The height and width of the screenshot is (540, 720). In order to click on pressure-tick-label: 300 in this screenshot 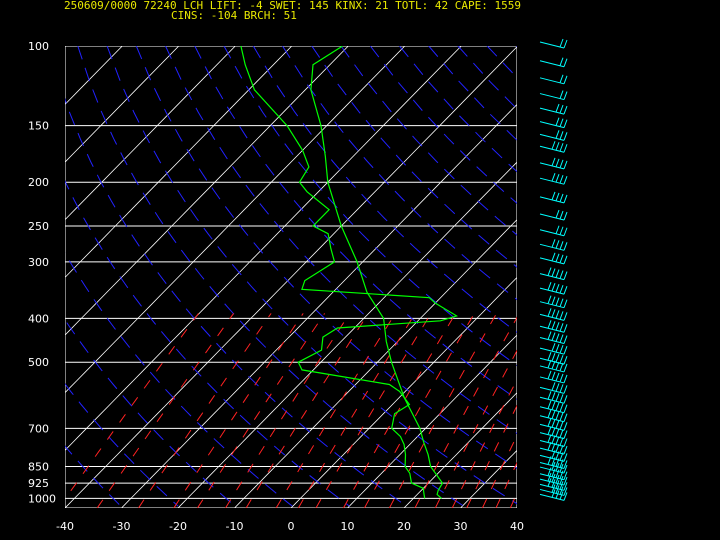, I will do `click(38, 262)`.